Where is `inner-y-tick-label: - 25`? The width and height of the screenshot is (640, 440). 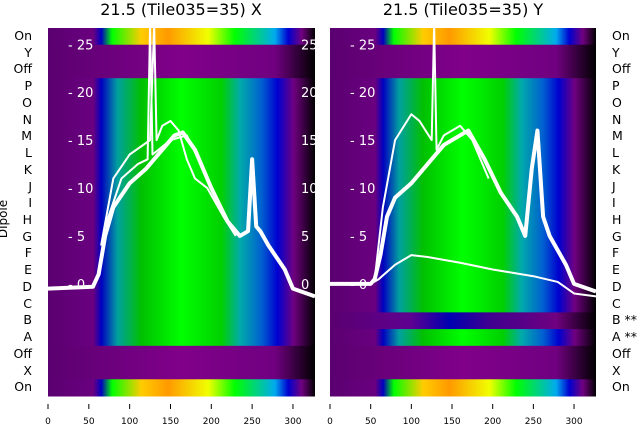
inner-y-tick-label: - 25 is located at coordinates (362, 45).